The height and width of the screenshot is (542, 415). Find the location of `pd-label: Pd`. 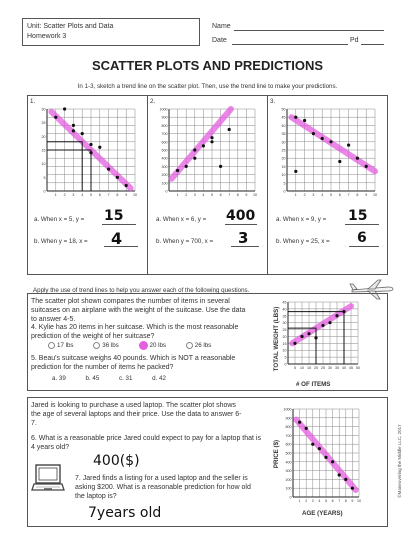

pd-label: Pd is located at coordinates (354, 40).